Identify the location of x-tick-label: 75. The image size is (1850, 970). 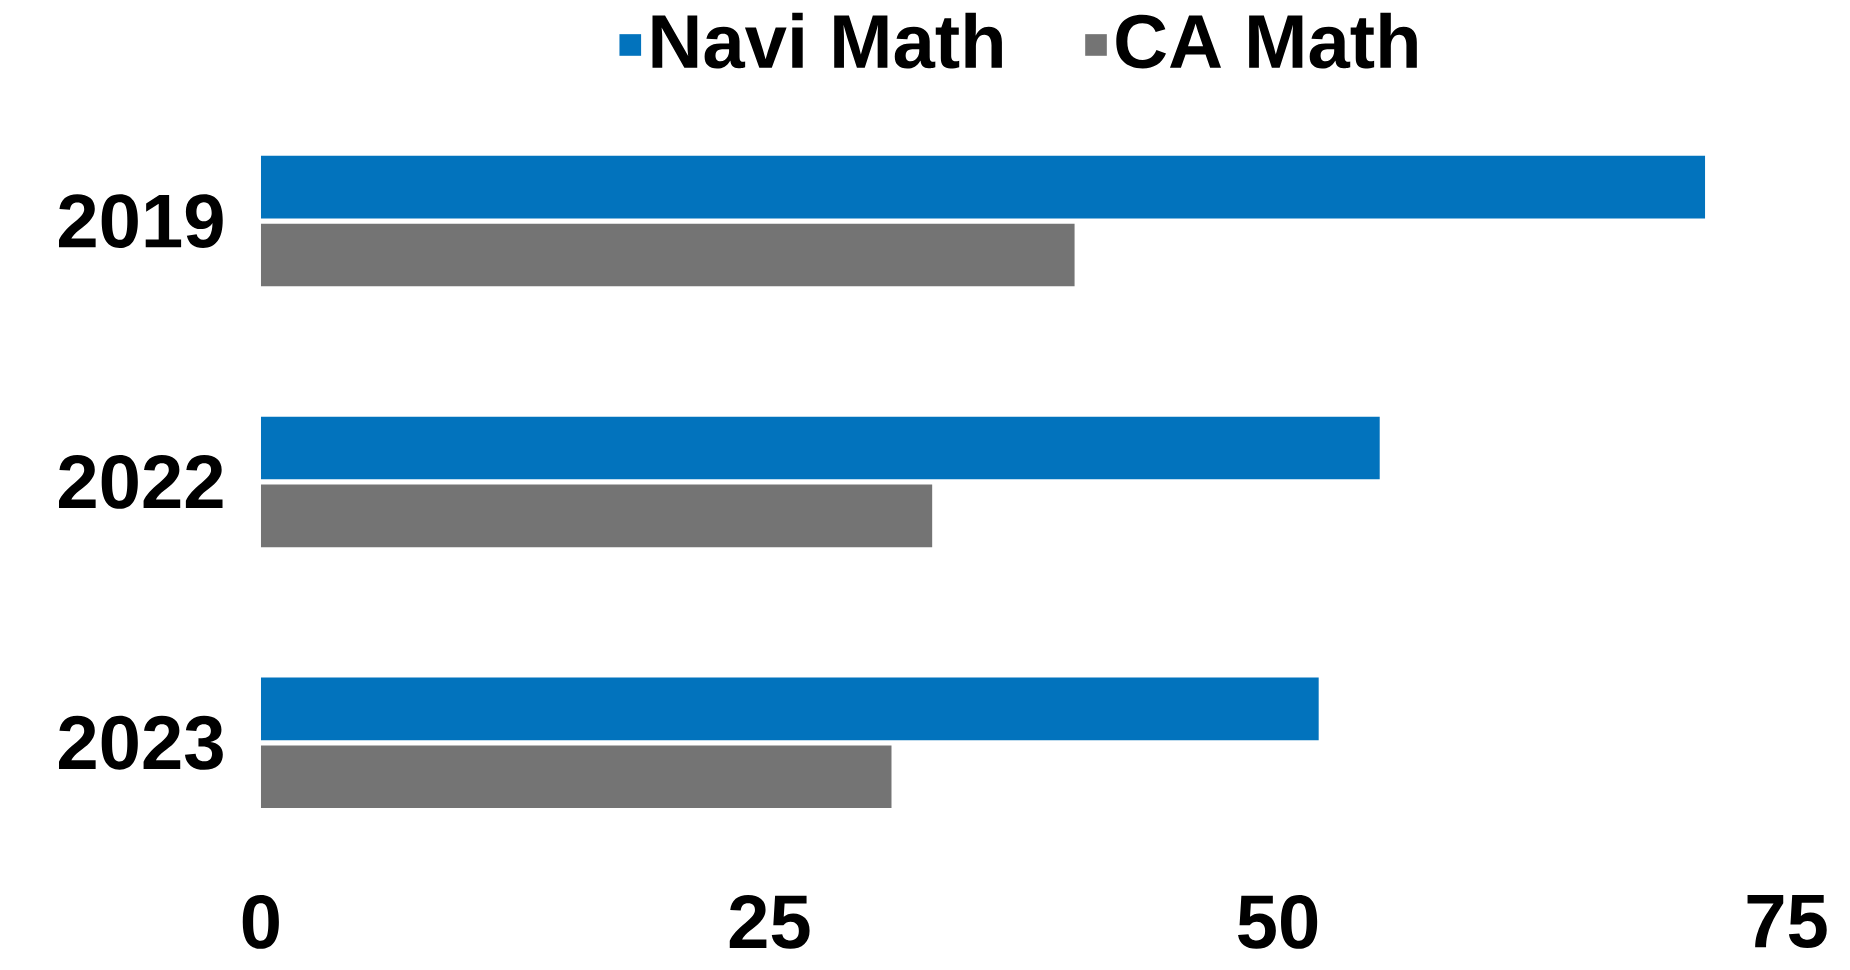
(1787, 921).